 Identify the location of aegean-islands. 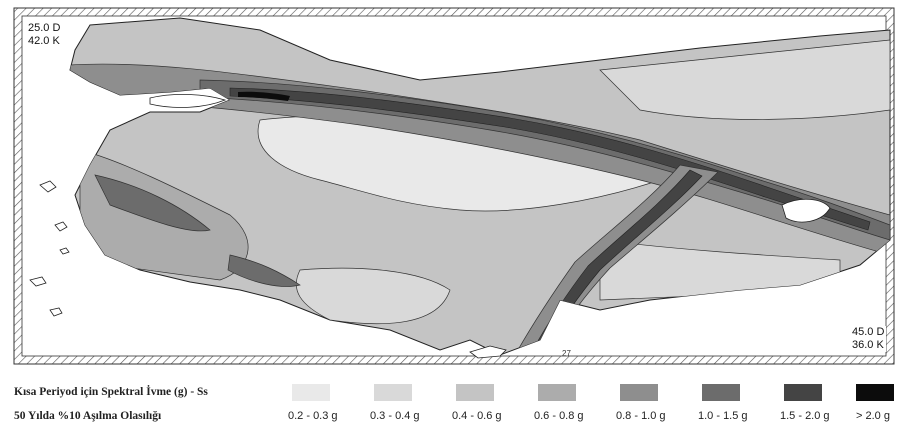
(49, 248).